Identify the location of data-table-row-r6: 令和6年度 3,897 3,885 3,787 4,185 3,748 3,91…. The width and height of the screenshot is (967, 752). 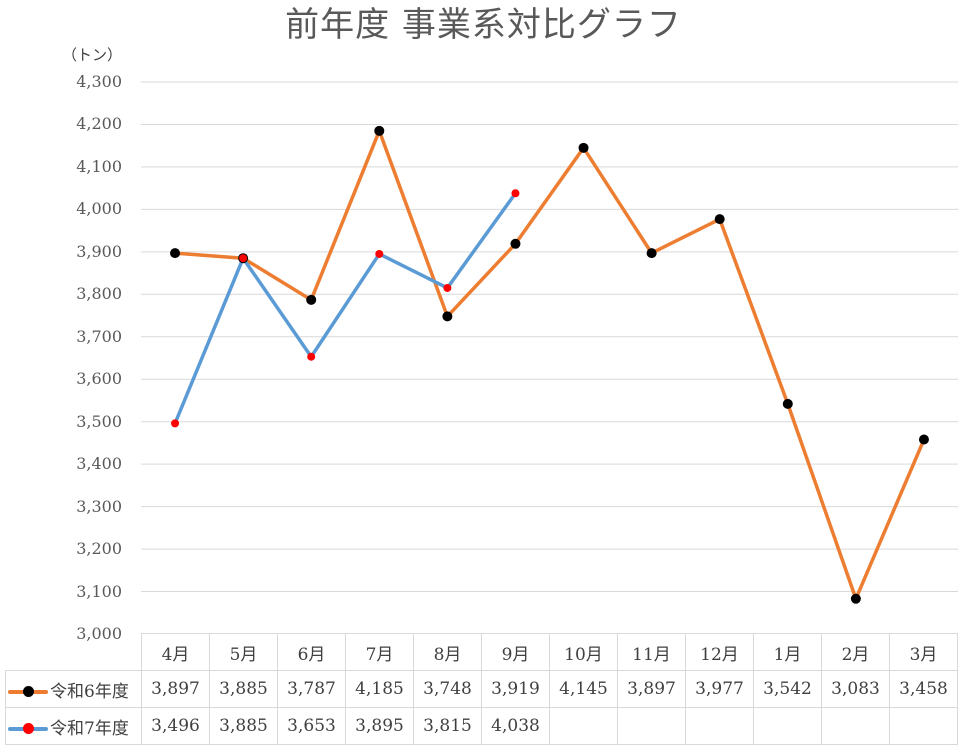
(481, 689).